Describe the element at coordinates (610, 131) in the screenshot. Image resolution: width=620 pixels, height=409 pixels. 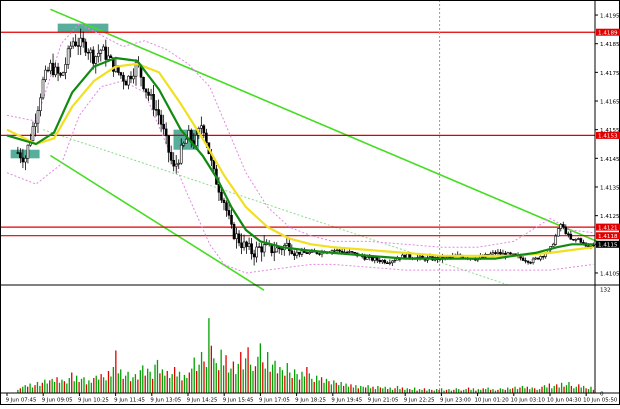
I see `price-tick-label: 1.4155` at that location.